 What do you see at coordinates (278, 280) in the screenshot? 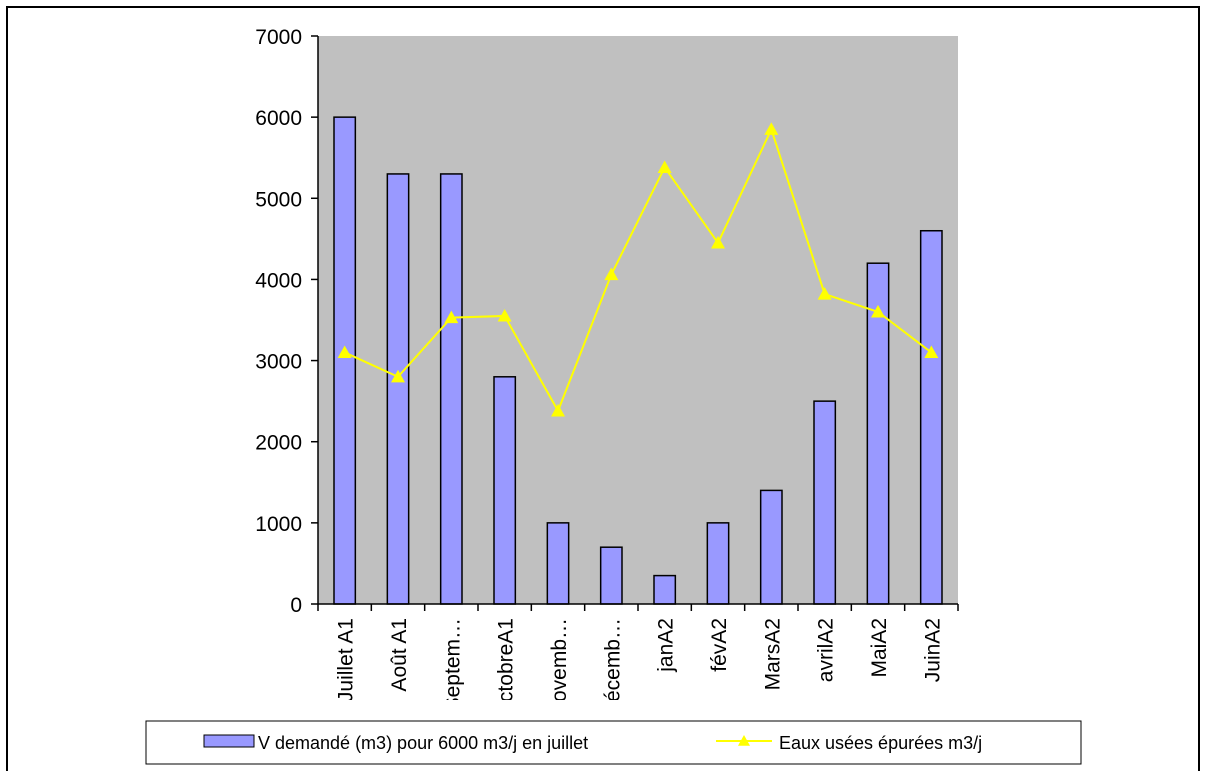
I see `y-tick-label-4: 4000` at bounding box center [278, 280].